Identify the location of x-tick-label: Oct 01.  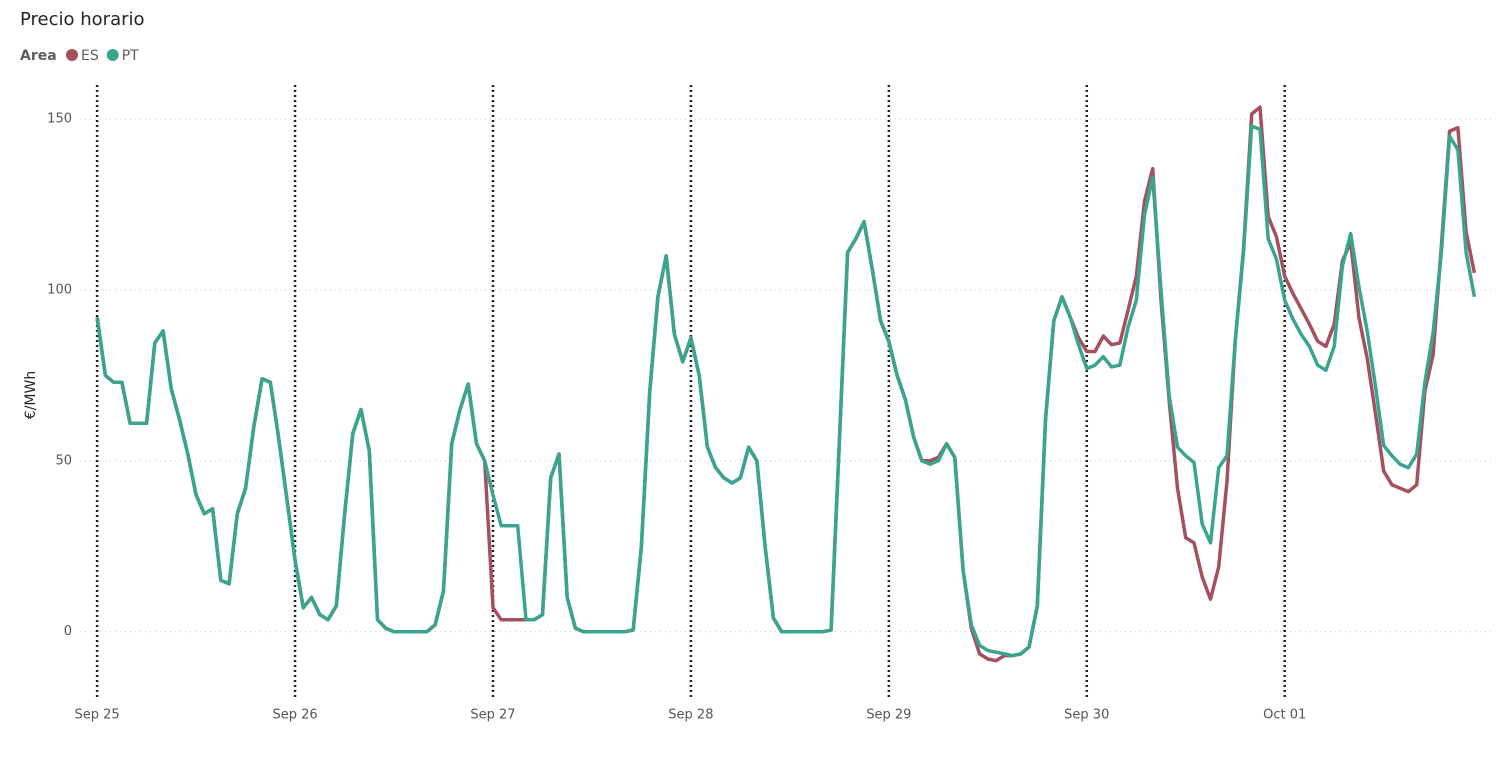
(1284, 715).